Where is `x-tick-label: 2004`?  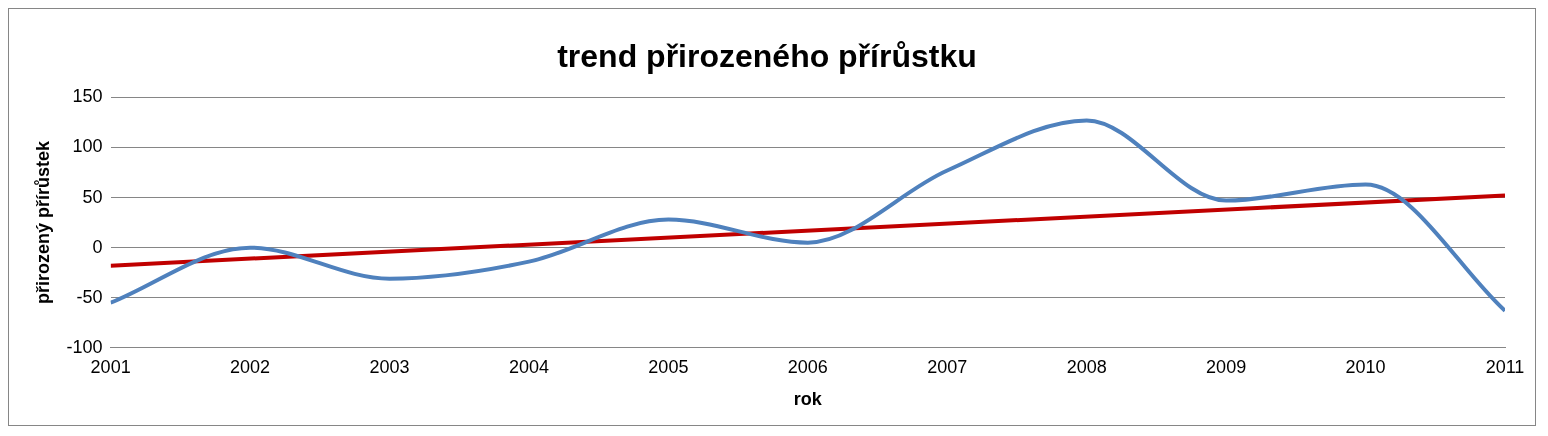
x-tick-label: 2004 is located at coordinates (528, 366).